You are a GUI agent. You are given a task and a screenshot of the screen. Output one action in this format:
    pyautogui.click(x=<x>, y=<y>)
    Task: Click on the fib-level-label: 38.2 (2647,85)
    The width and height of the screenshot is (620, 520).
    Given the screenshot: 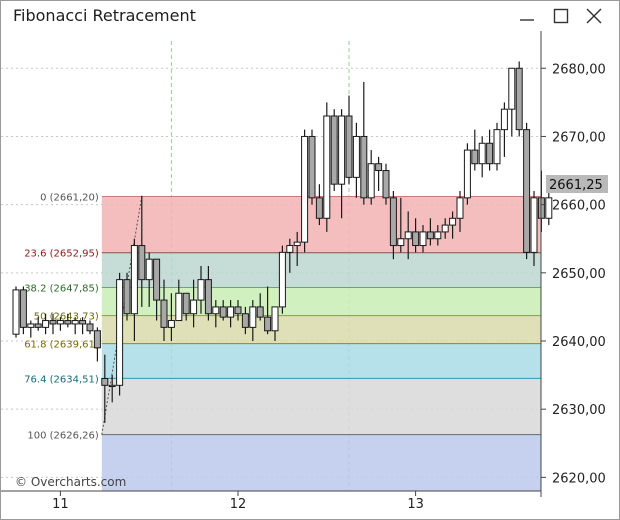 What is the action you would take?
    pyautogui.click(x=61, y=288)
    